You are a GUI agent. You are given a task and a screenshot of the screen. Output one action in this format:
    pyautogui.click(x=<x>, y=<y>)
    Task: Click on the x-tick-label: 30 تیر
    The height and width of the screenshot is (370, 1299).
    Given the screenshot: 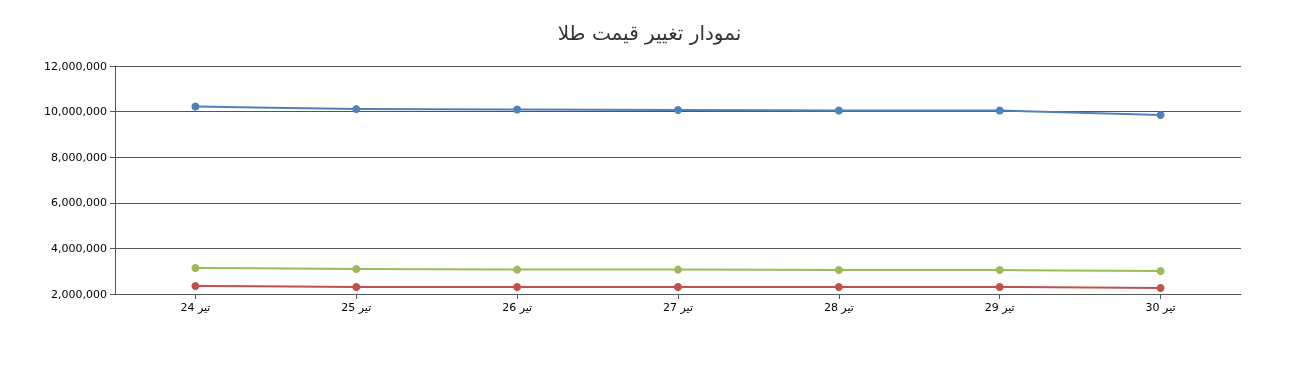 What is the action you would take?
    pyautogui.click(x=1160, y=307)
    